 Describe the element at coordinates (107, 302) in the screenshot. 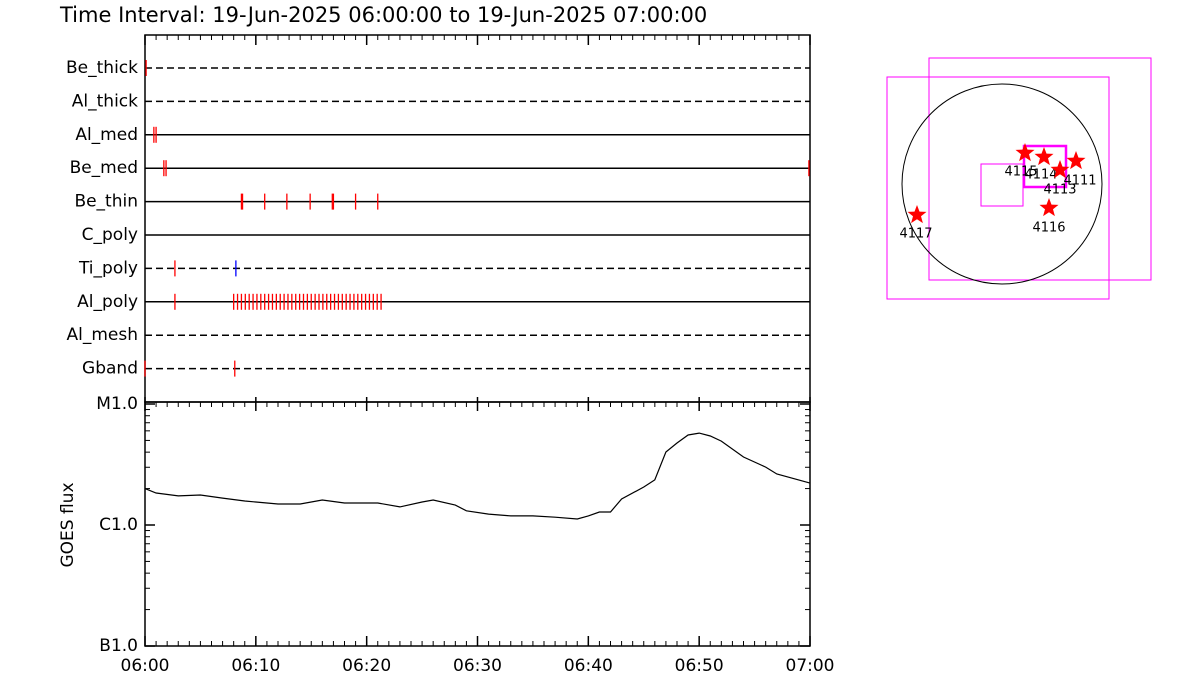

I see `row-label: Al_poly` at that location.